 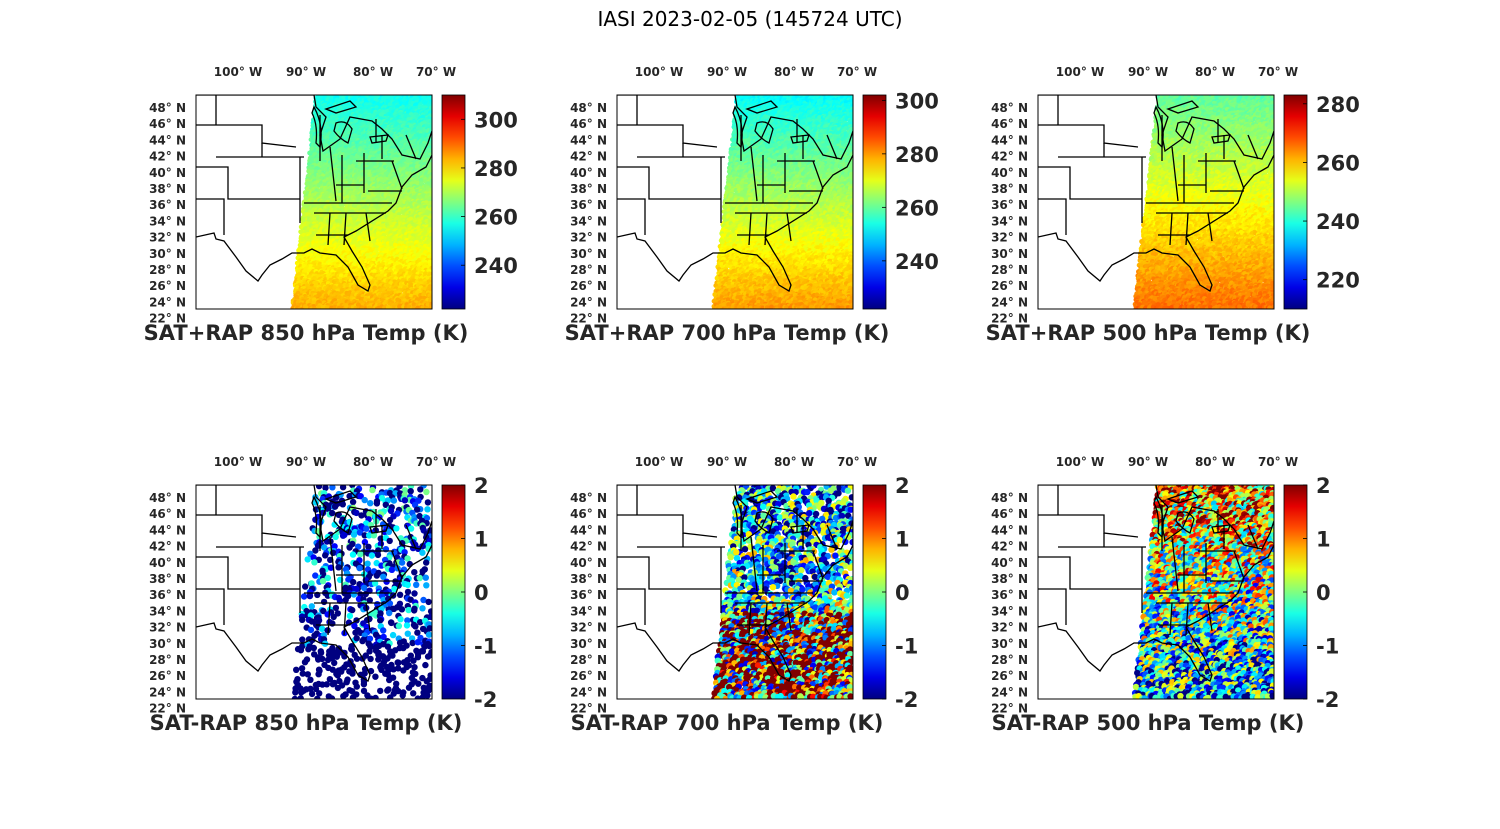 What do you see at coordinates (361, 202) in the screenshot?
I see `data-swath` at bounding box center [361, 202].